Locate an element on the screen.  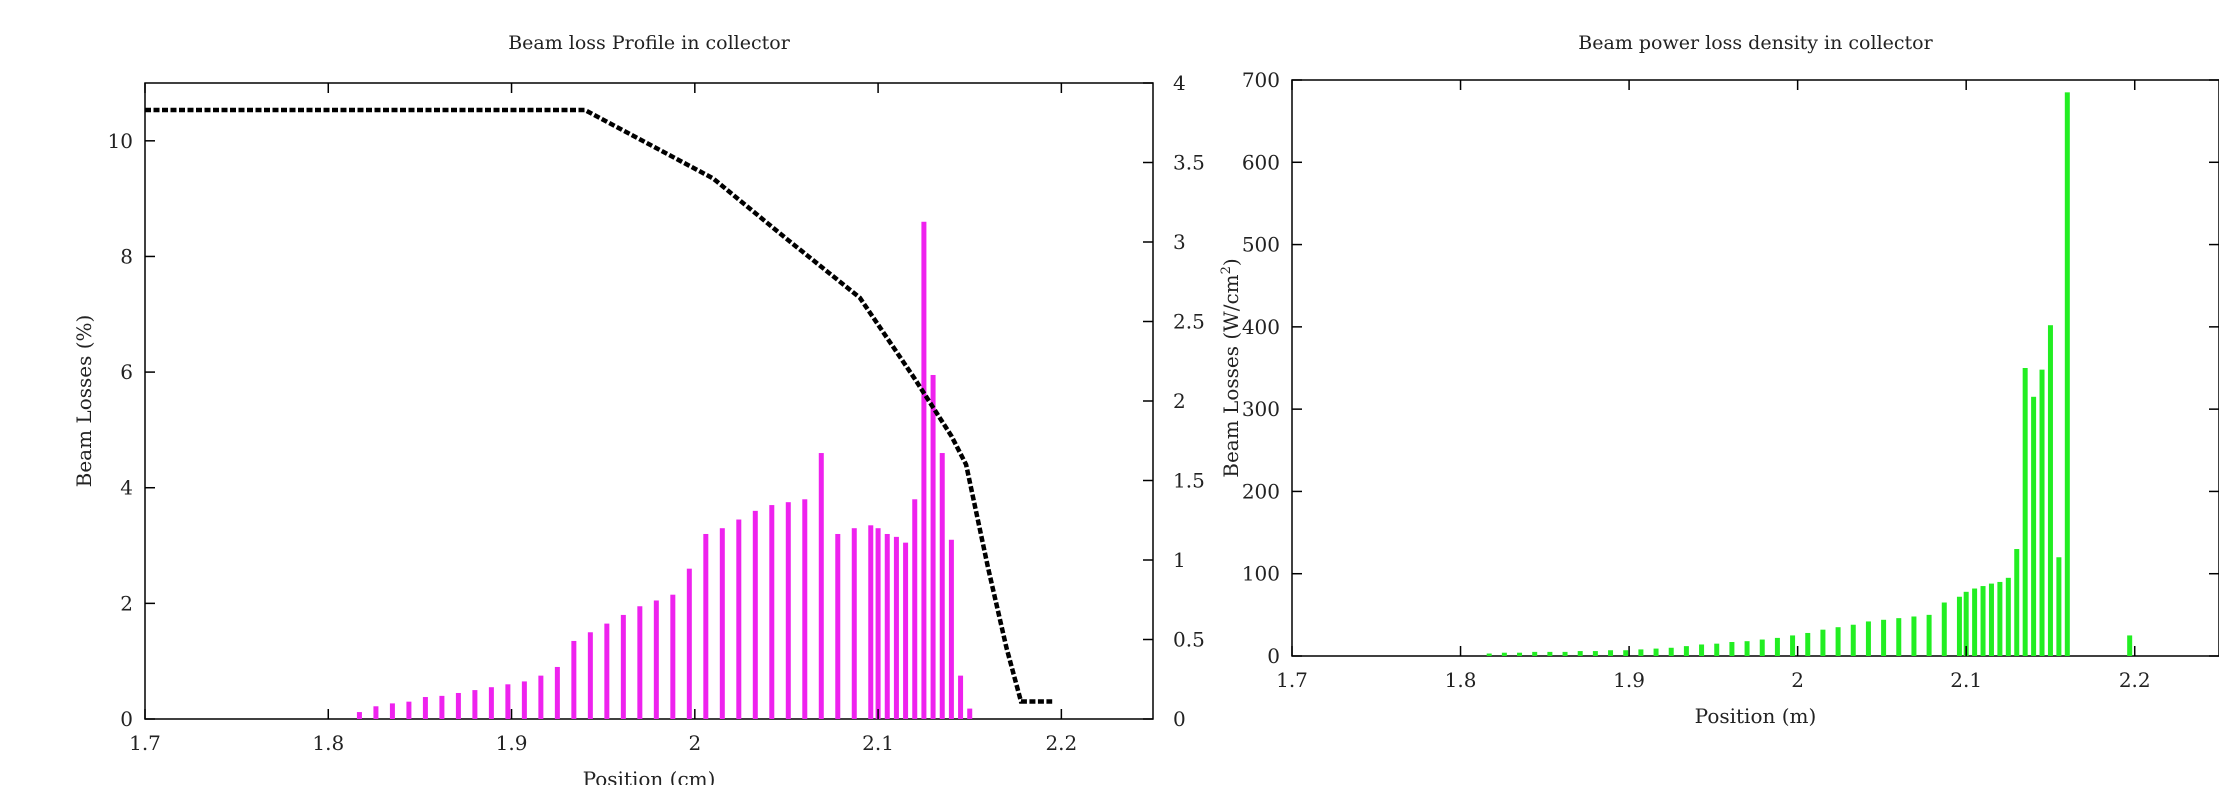
chart2-x-tick-label: 1.9 is located at coordinates (1629, 680).